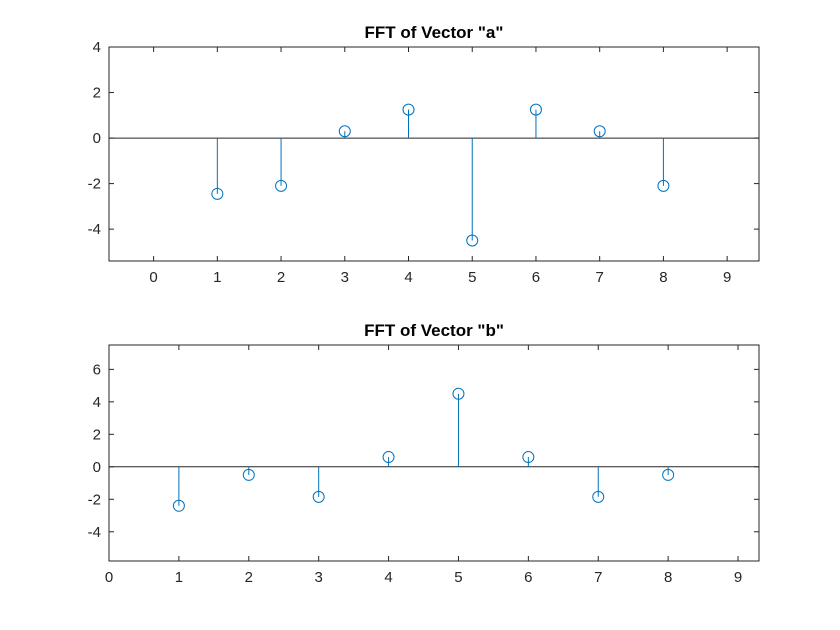 The image size is (840, 630). What do you see at coordinates (249, 577) in the screenshot?
I see `x-tick-label-b-2: 2` at bounding box center [249, 577].